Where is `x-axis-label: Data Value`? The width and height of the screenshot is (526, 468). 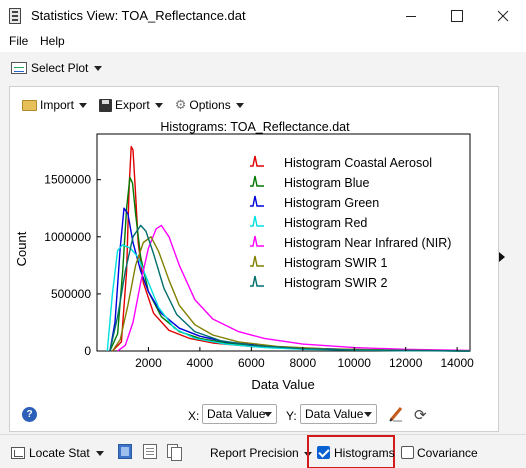
x-axis-label: Data Value is located at coordinates (282, 384).